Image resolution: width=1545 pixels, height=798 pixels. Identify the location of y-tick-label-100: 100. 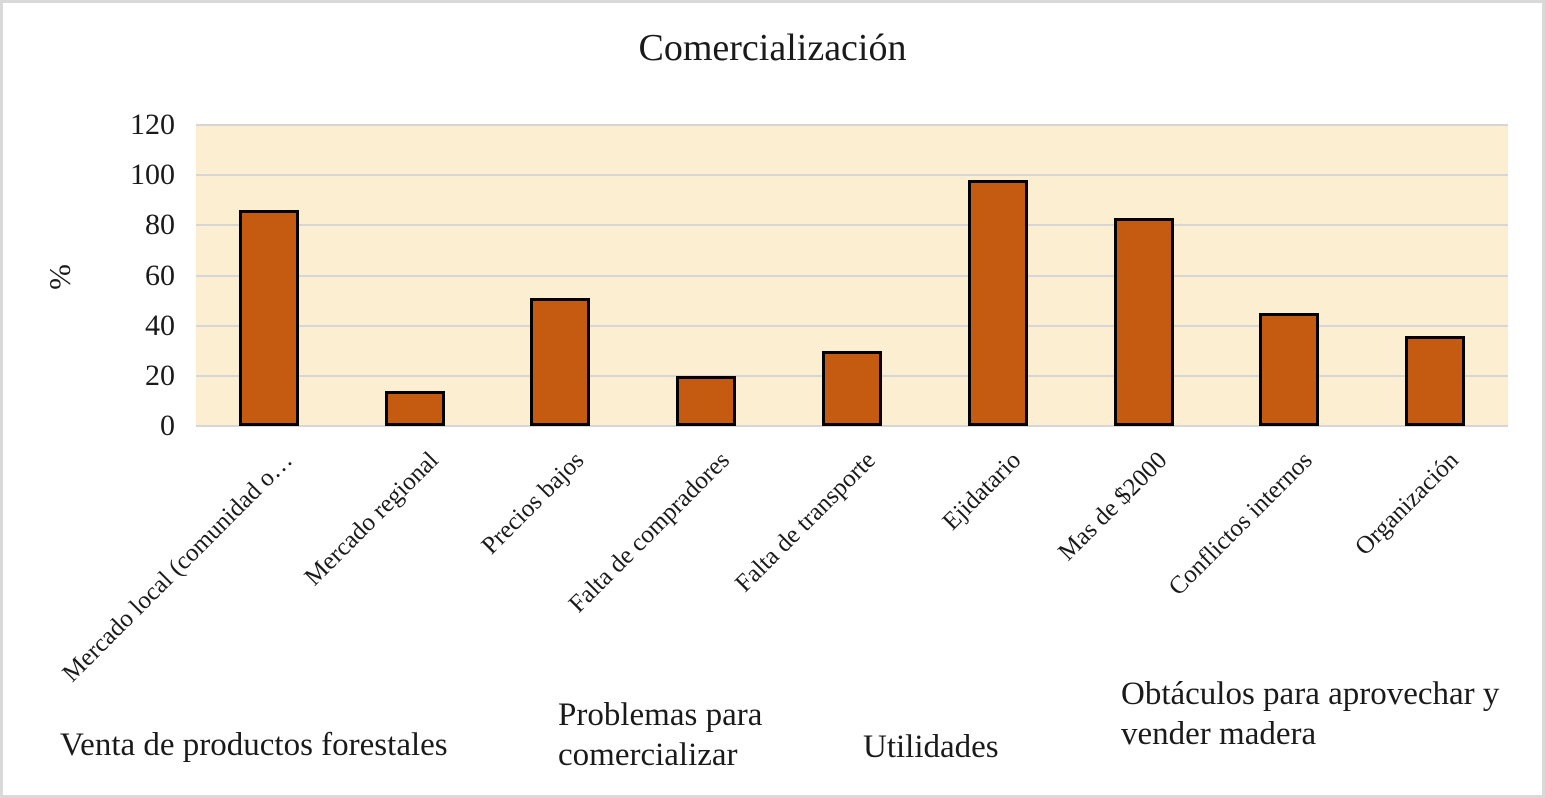
(152, 175).